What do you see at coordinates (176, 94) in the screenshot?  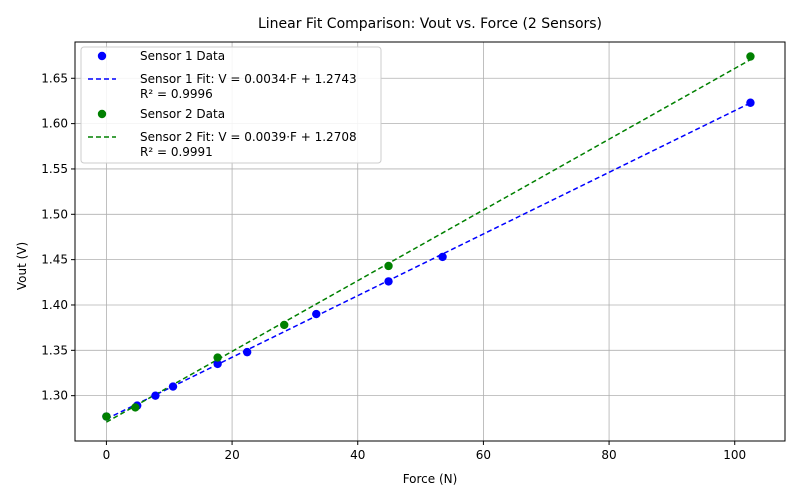 I see `legend-label-r2: R² = 0.9996` at bounding box center [176, 94].